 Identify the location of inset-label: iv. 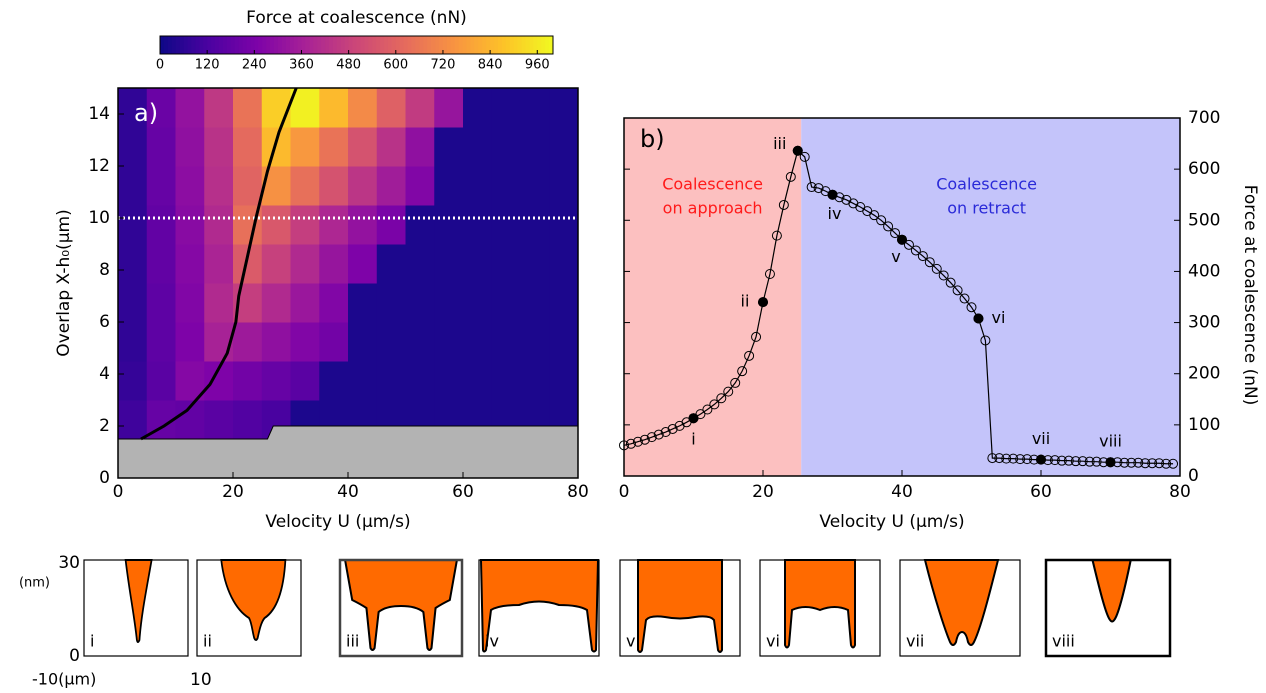
(492, 641).